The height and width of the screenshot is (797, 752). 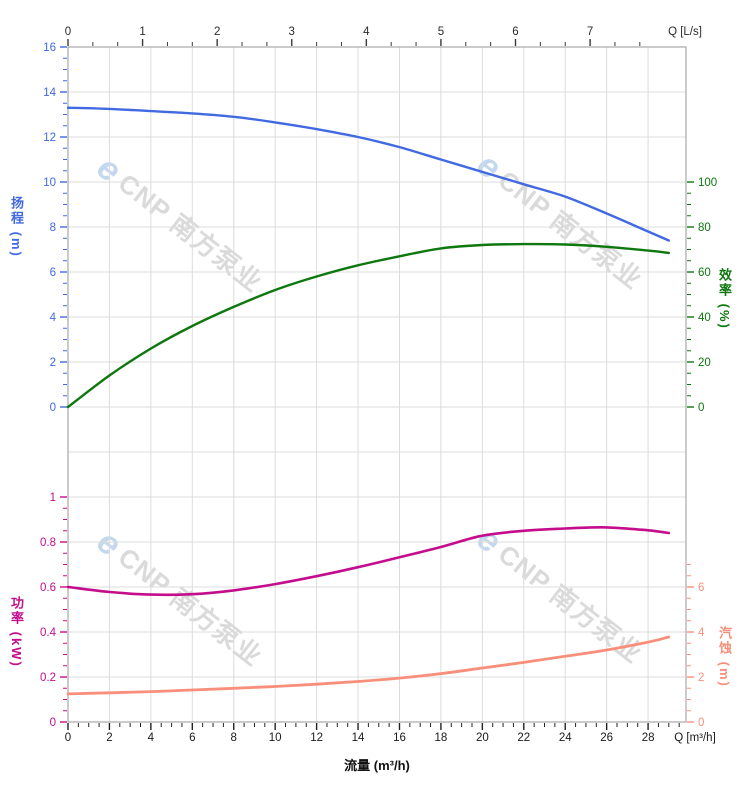 I want to click on y-axis-head: 0 2 4 6 8 10 12 14 16, so click(x=55, y=228).